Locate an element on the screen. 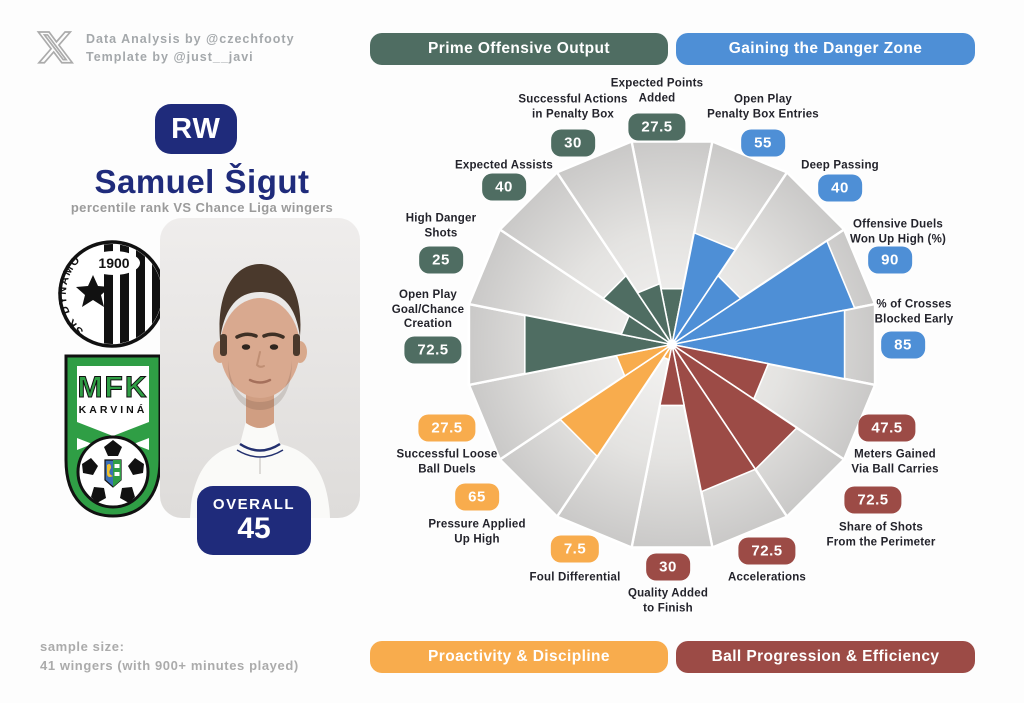 Image resolution: width=1024 pixels, height=703 pixels. player-subtitle: percentile rank VS Chance Liga wingers is located at coordinates (202, 207).